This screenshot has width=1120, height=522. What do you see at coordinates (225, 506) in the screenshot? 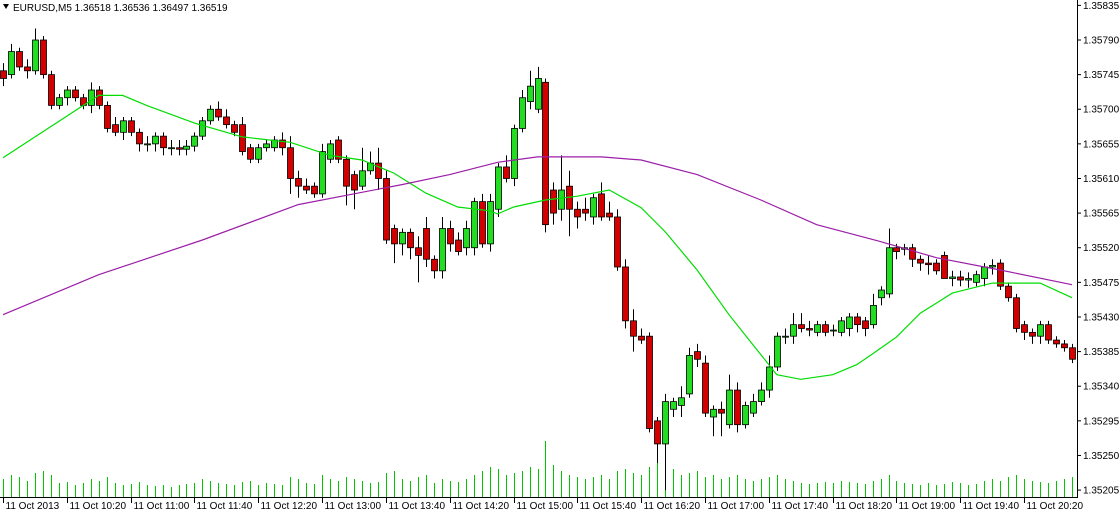
I see `x-tick-label: 11 Oct 11:40` at bounding box center [225, 506].